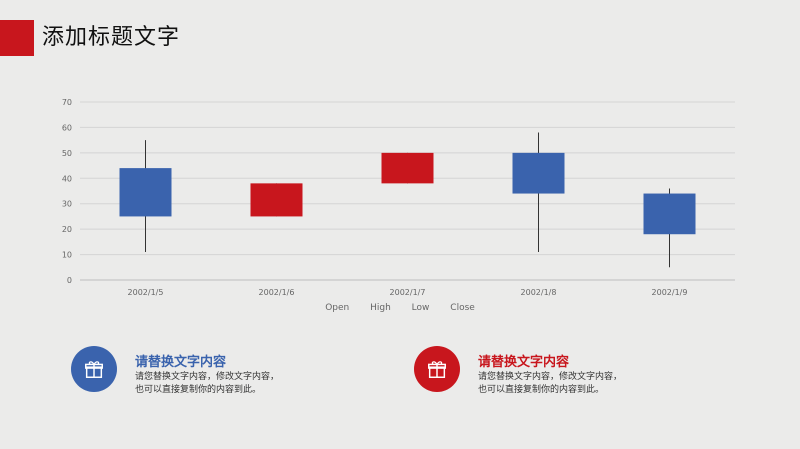 This screenshot has height=449, width=800. I want to click on x-tick-label: 2002/1/6, so click(277, 292).